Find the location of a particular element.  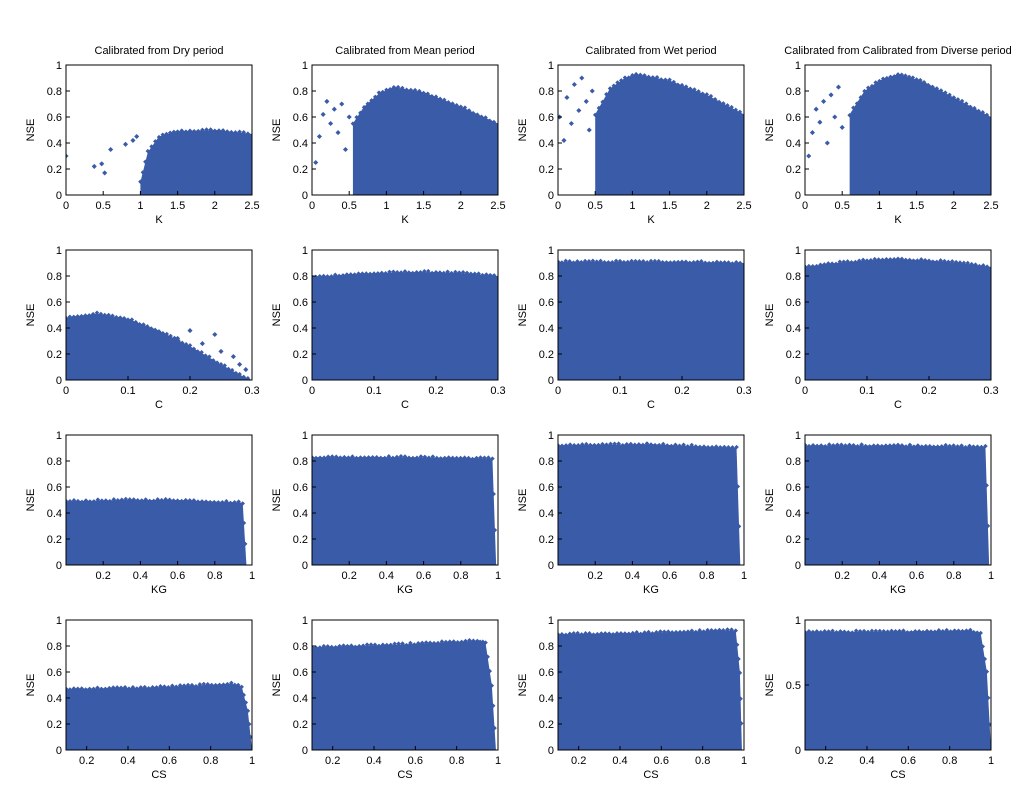

subplot-4-1: 0 0.2 0.4 0.6 0.8 1 0.2 0.4 0.6 0.8 1 CS NSE is located at coordinates (140, 698).